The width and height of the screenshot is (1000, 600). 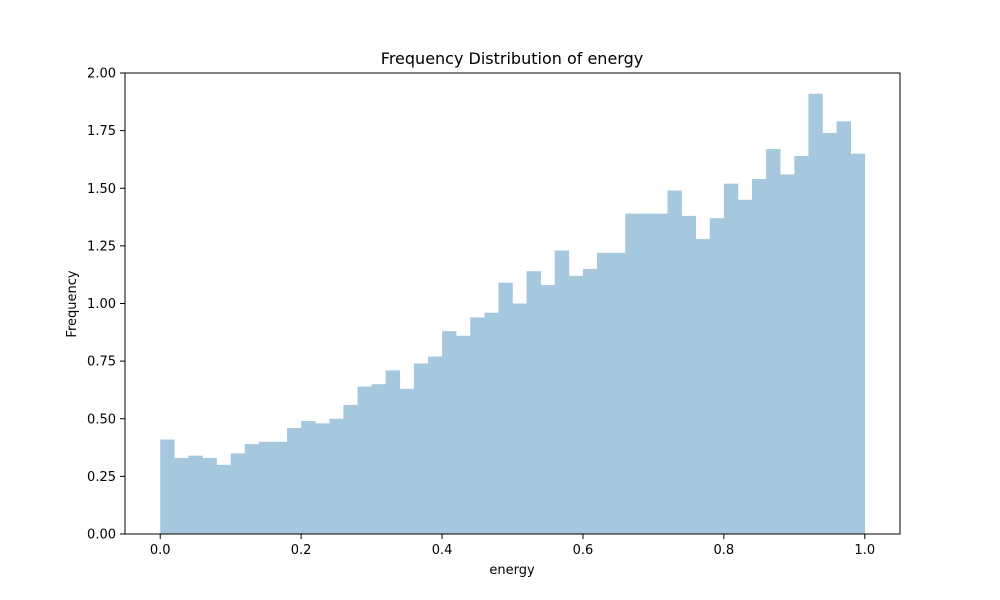 I want to click on y-axis: 0.00 0.25 0.50 0.75 1.00 1.25 1.50 1.75 2.00, so click(x=106, y=305).